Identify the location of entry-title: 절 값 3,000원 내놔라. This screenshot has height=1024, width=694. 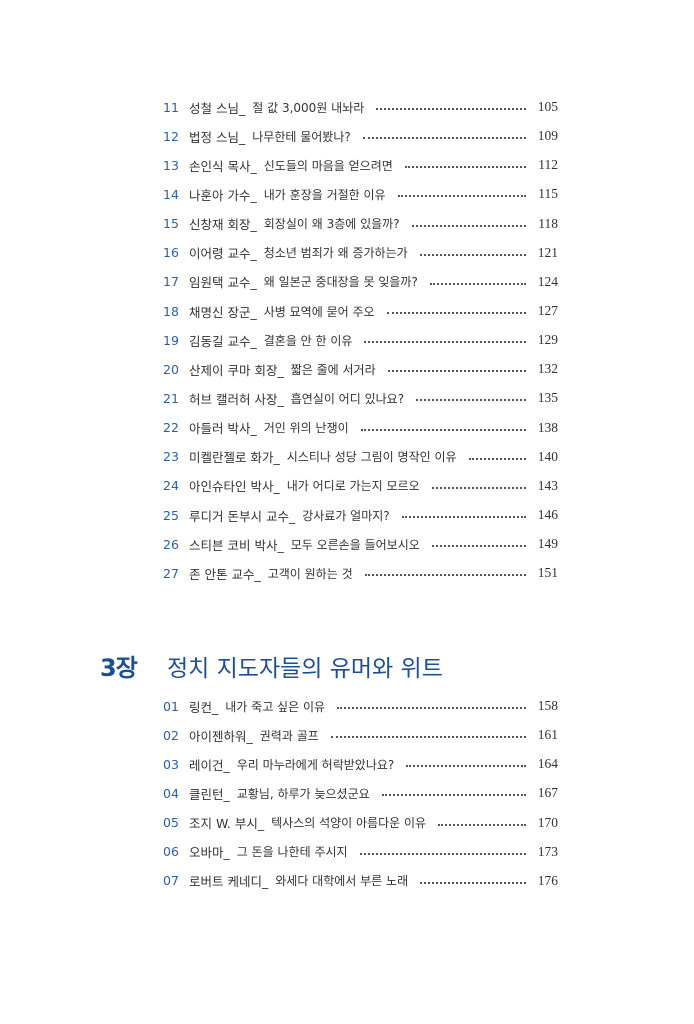
(308, 107).